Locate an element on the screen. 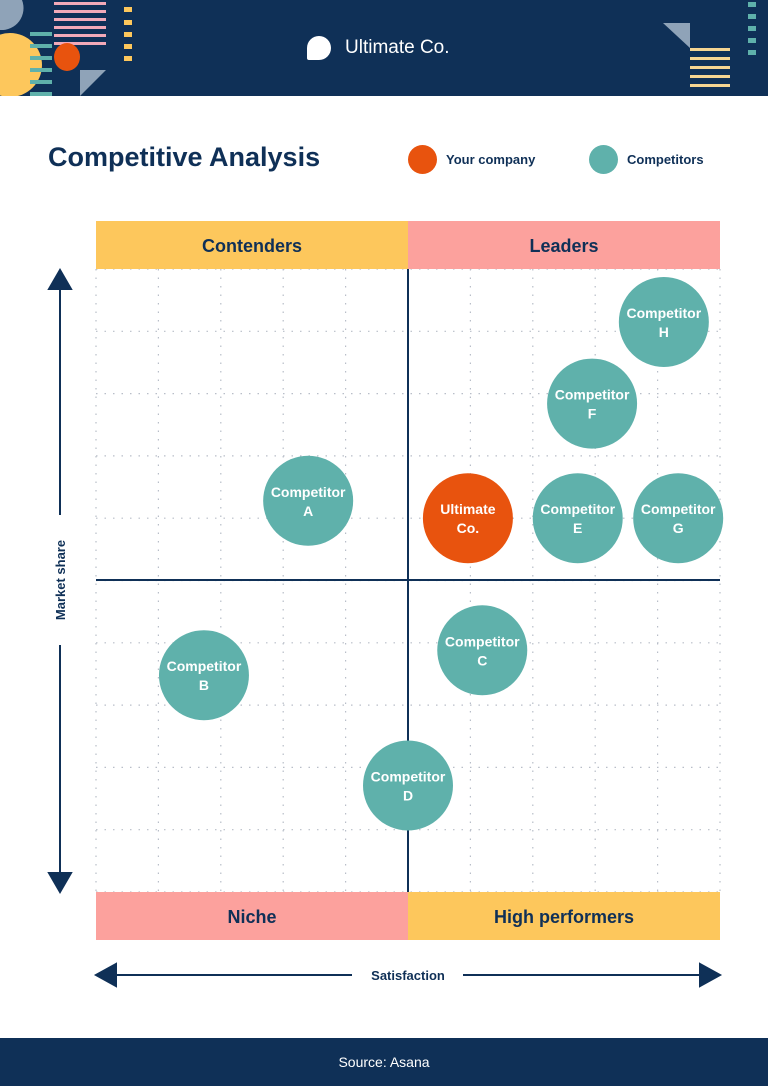 The height and width of the screenshot is (1086, 768). legend-your-company: Your company is located at coordinates (471, 159).